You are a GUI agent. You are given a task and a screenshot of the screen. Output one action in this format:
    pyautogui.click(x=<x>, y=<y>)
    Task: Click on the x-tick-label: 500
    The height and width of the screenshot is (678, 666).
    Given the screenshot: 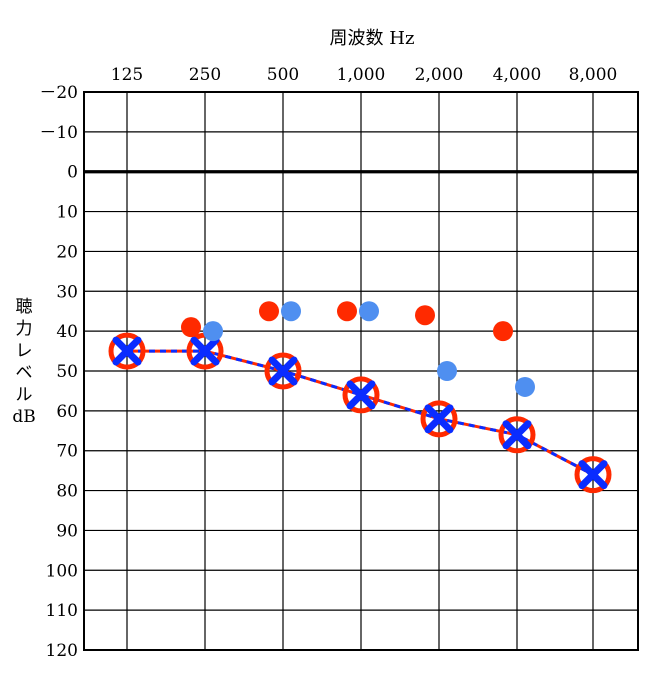 What is the action you would take?
    pyautogui.click(x=283, y=75)
    